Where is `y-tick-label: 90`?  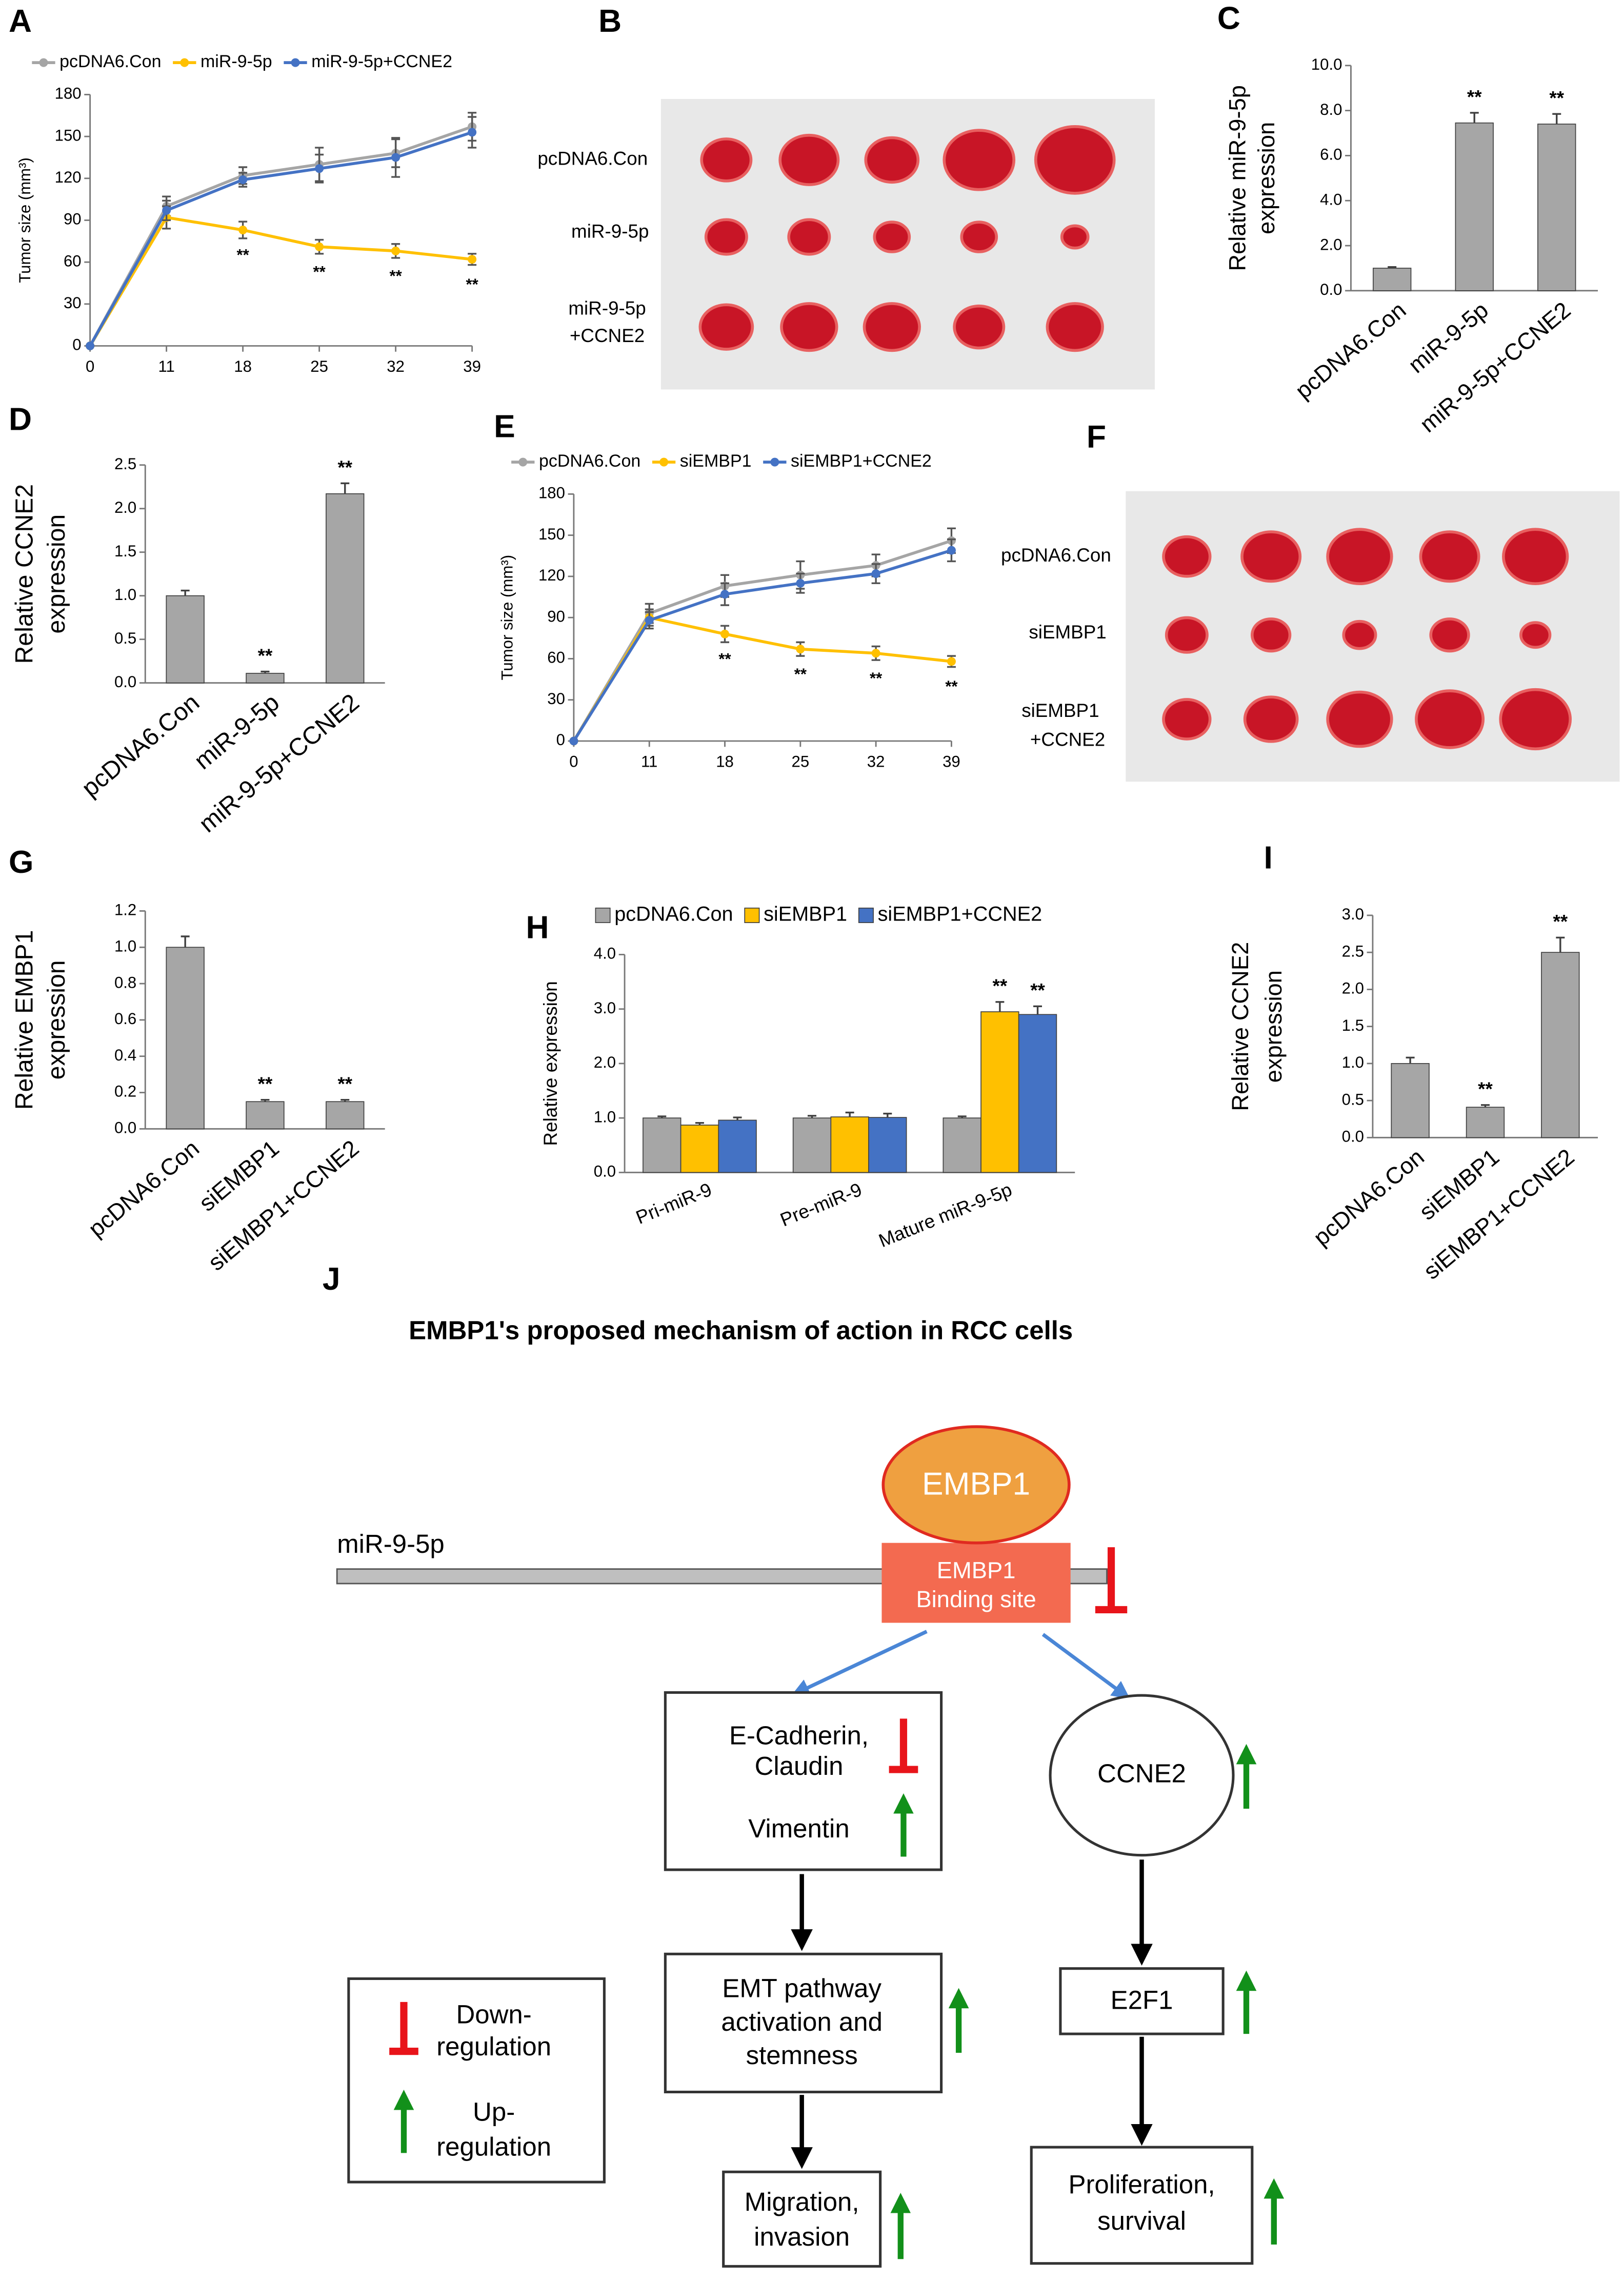
y-tick-label: 90 is located at coordinates (73, 219).